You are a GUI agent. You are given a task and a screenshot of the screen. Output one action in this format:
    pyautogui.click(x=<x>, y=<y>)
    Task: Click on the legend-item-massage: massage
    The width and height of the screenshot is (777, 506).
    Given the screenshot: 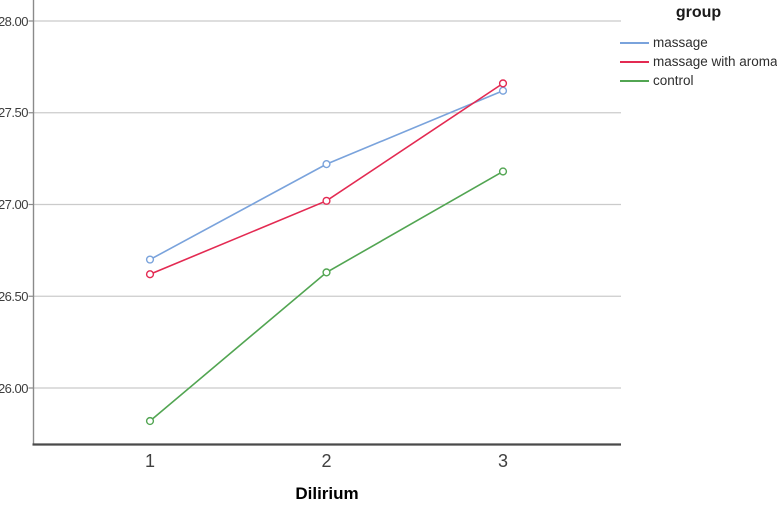 What is the action you would take?
    pyautogui.click(x=698, y=42)
    